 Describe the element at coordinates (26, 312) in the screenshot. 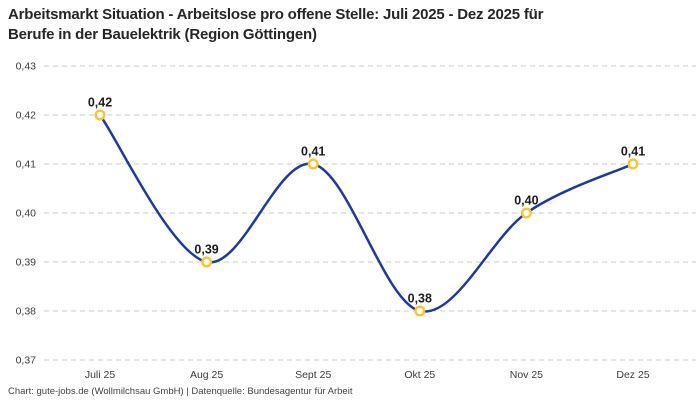

I see `y-tick-label: 0,38` at that location.